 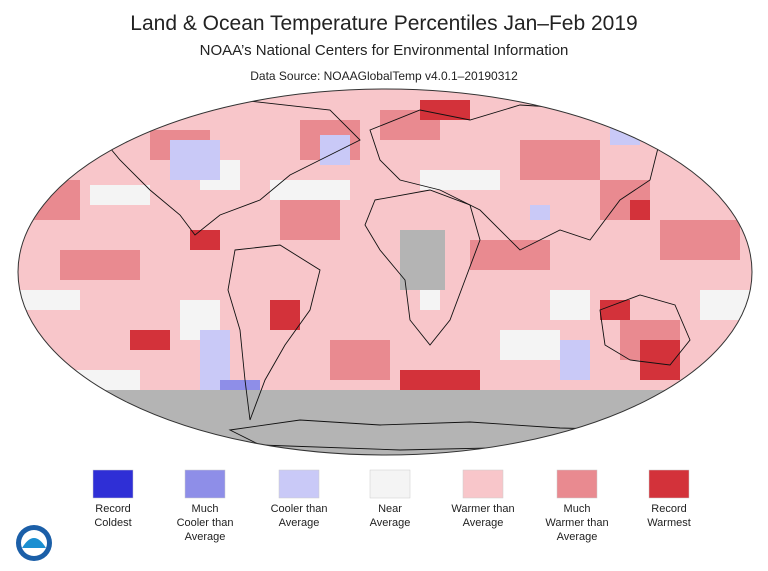 I want to click on legend-label: Warmest, so click(x=669, y=523).